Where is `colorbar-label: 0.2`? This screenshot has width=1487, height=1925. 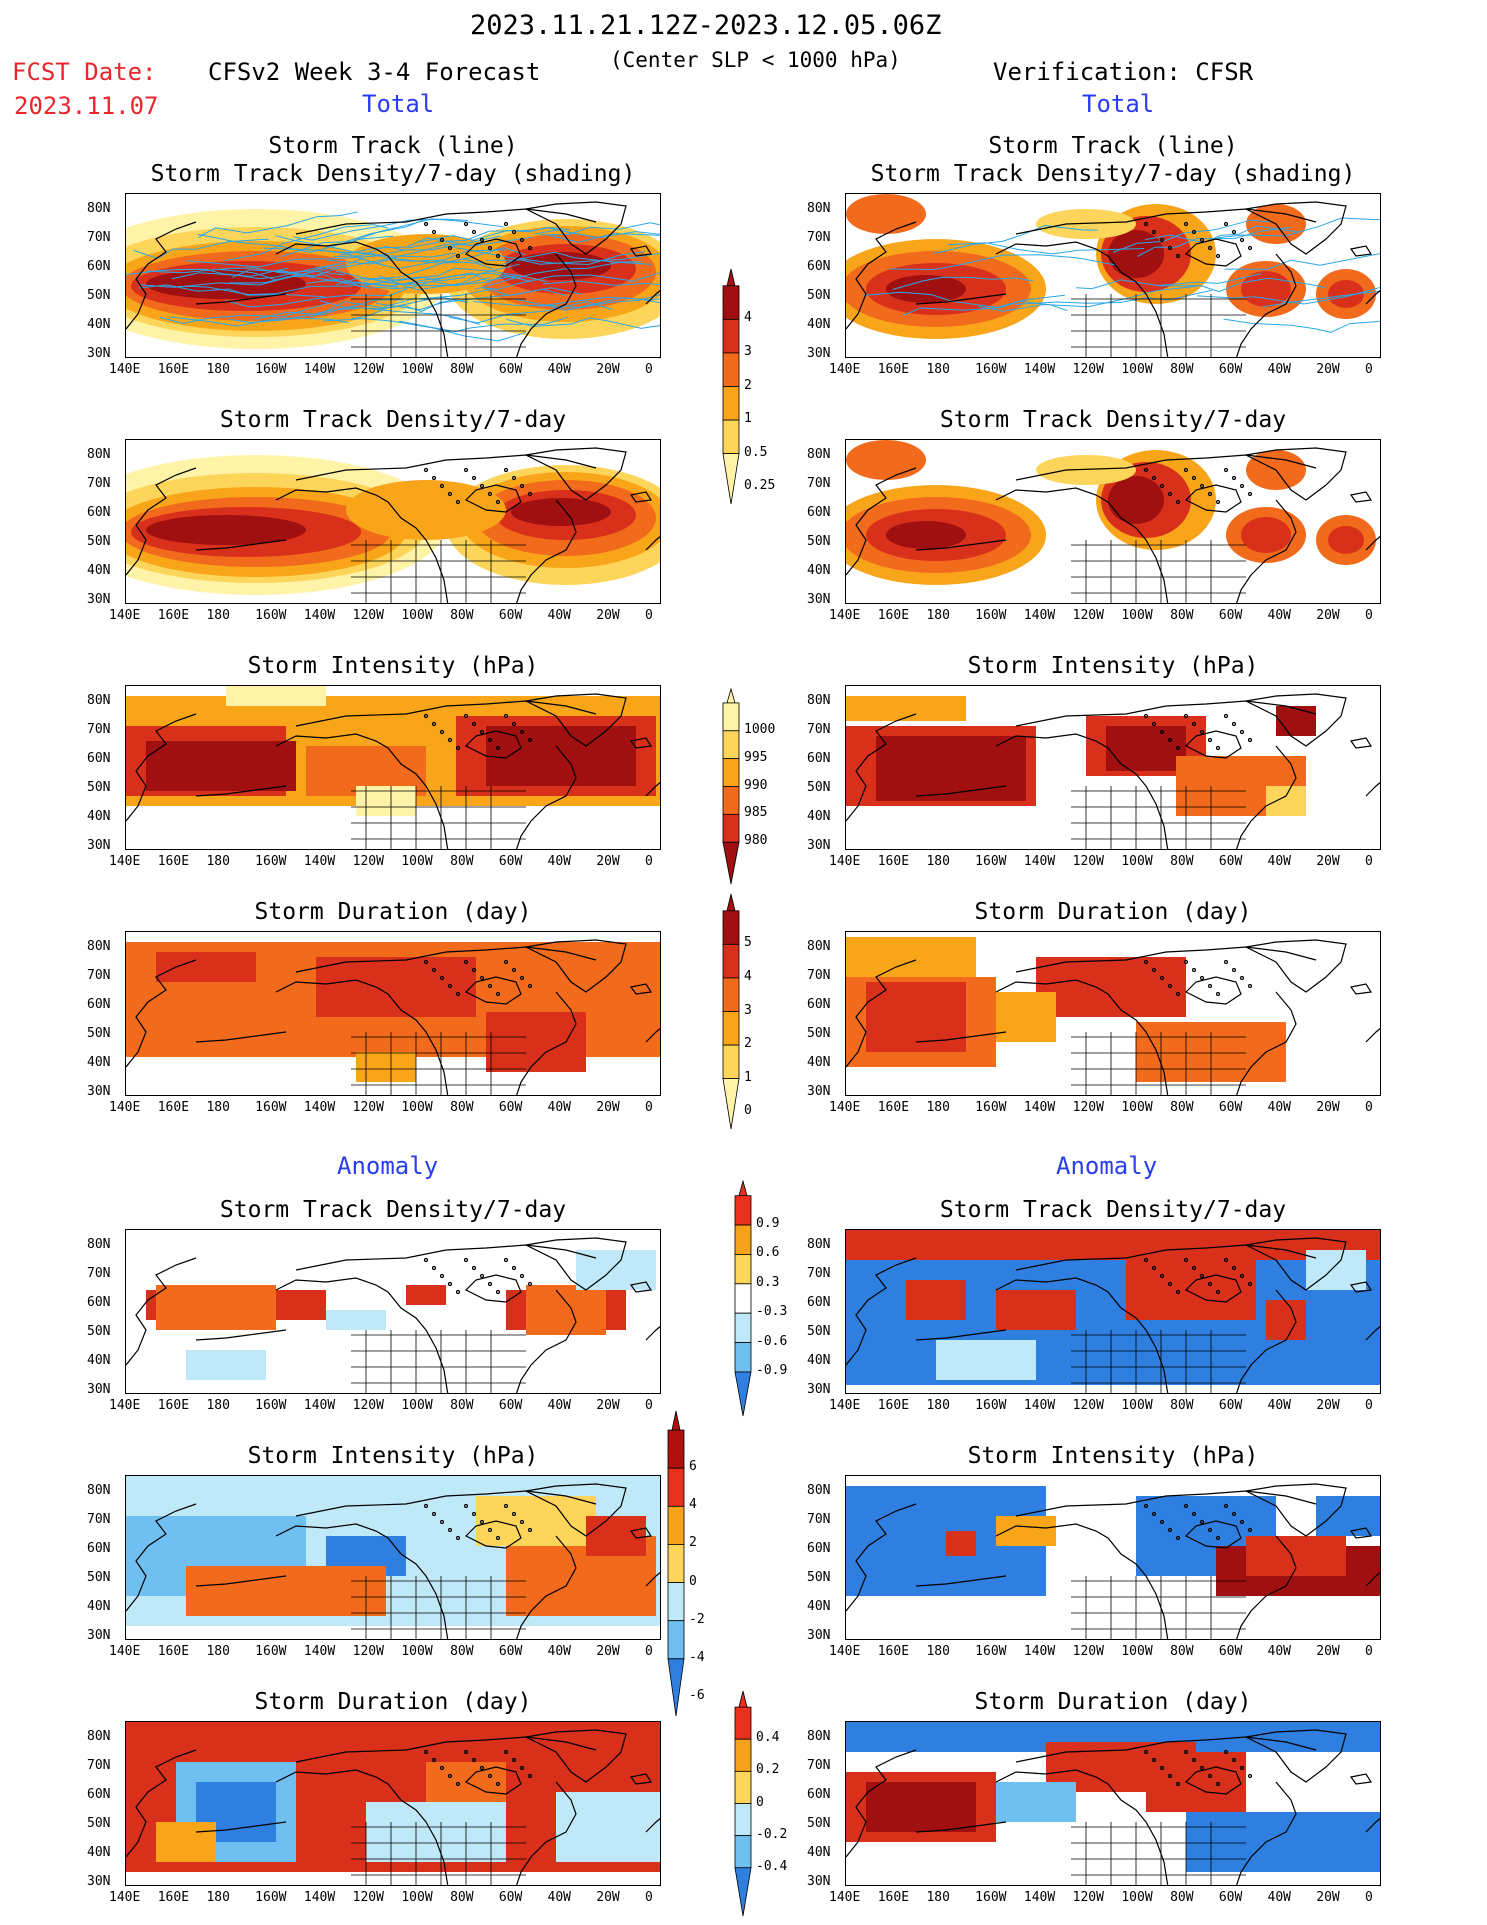
colorbar-label: 0.2 is located at coordinates (768, 1770).